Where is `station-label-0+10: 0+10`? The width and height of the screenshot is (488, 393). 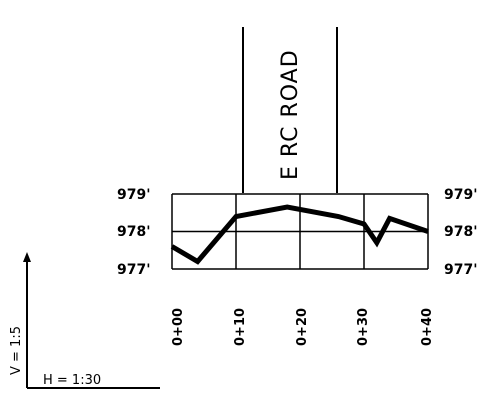
station-label-0+10: 0+10 is located at coordinates (240, 327).